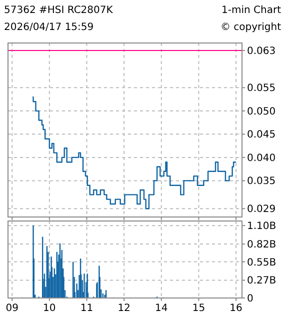 Image resolution: width=285 pixels, height=318 pixels. What do you see at coordinates (12, 308) in the screenshot?
I see `x-tick-label: 09` at bounding box center [12, 308].